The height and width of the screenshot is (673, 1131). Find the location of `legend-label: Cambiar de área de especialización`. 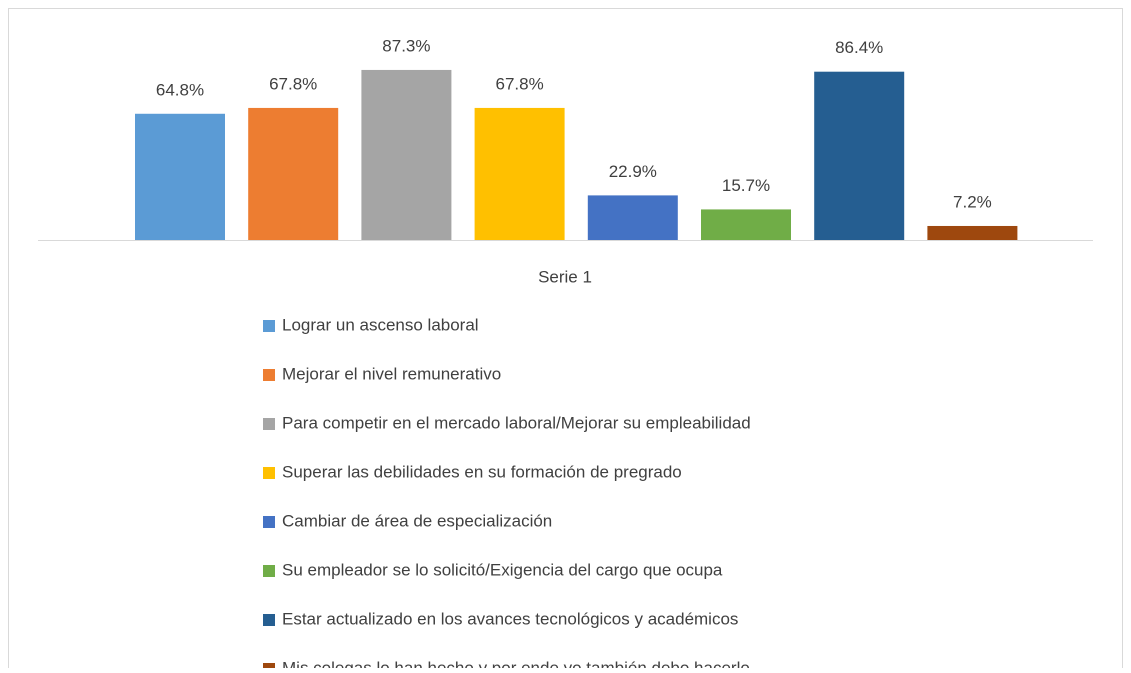

legend-label: Cambiar de área de especialización is located at coordinates (417, 520).